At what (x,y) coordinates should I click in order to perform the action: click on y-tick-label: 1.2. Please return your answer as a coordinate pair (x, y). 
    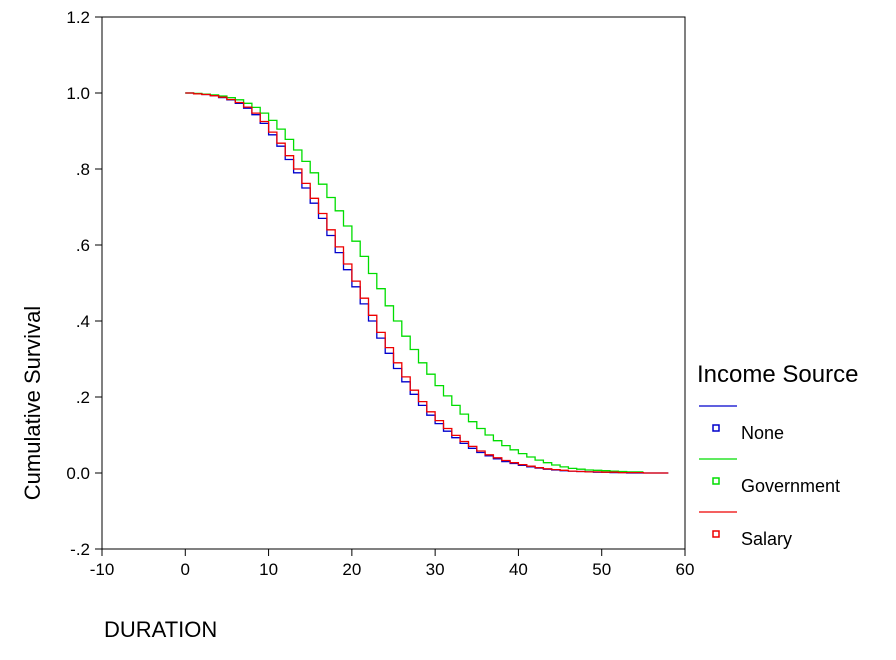
    Looking at the image, I should click on (78, 17).